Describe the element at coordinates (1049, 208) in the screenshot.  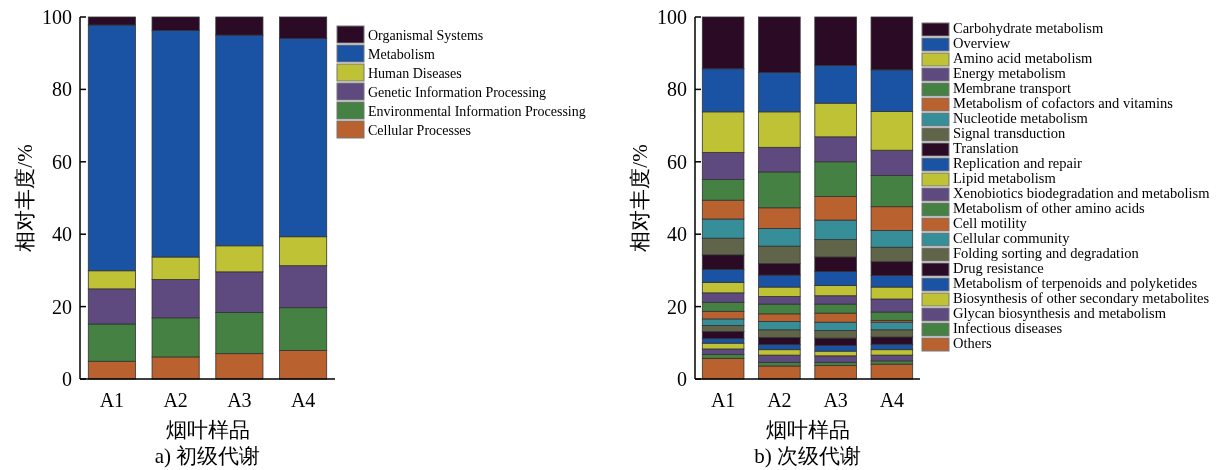
I see `legend-label: Metabolism of other amino acids` at that location.